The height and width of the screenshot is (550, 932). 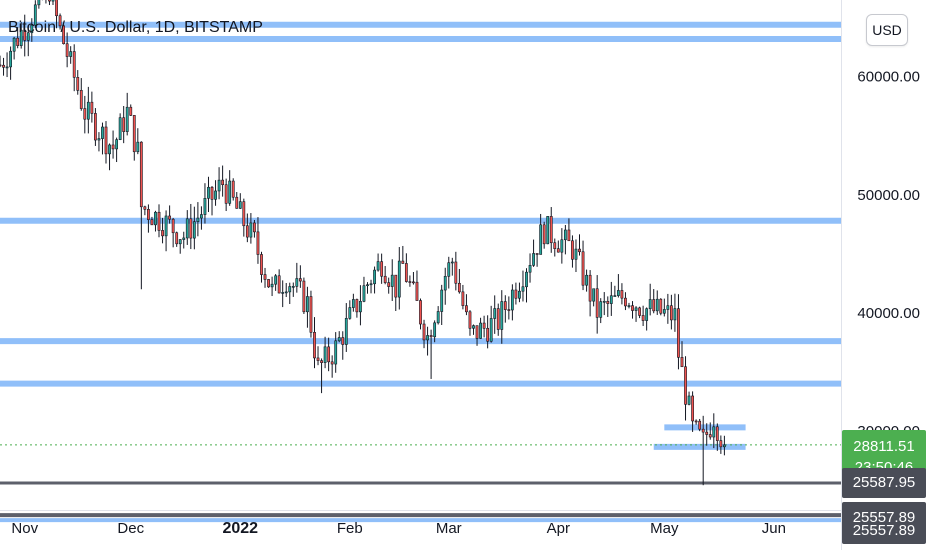 What do you see at coordinates (841, 275) in the screenshot?
I see `price-axis-separator` at bounding box center [841, 275].